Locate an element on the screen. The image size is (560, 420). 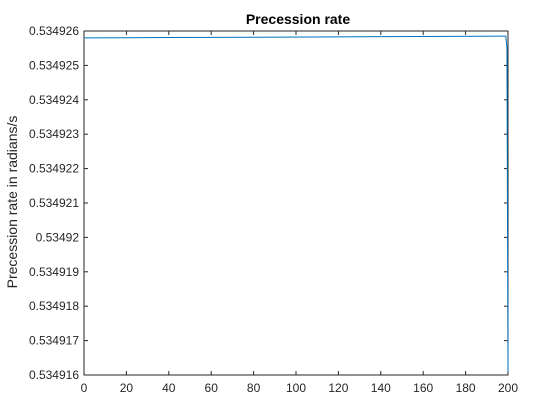
y-tick-label: 0.534923 is located at coordinates (54, 134).